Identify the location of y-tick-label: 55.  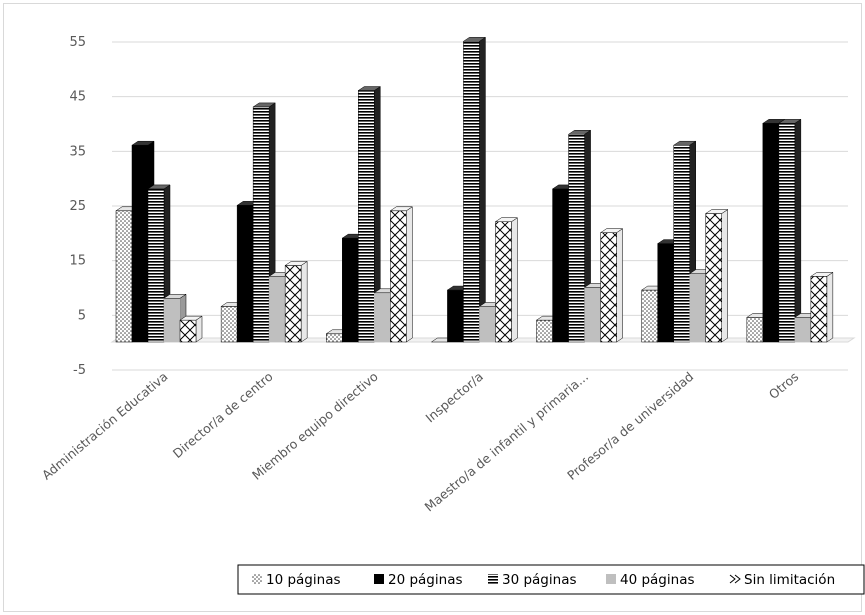
(77, 42).